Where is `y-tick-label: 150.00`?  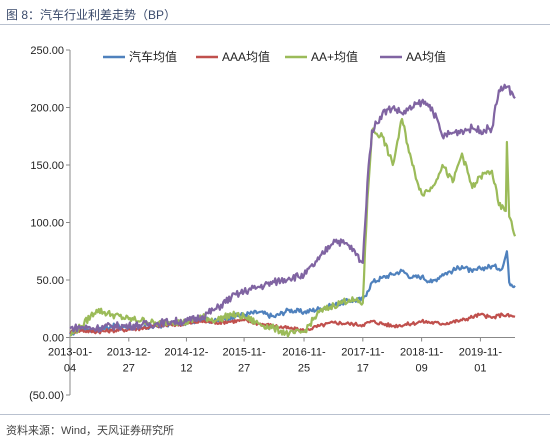 y-tick-label: 150.00 is located at coordinates (47, 166).